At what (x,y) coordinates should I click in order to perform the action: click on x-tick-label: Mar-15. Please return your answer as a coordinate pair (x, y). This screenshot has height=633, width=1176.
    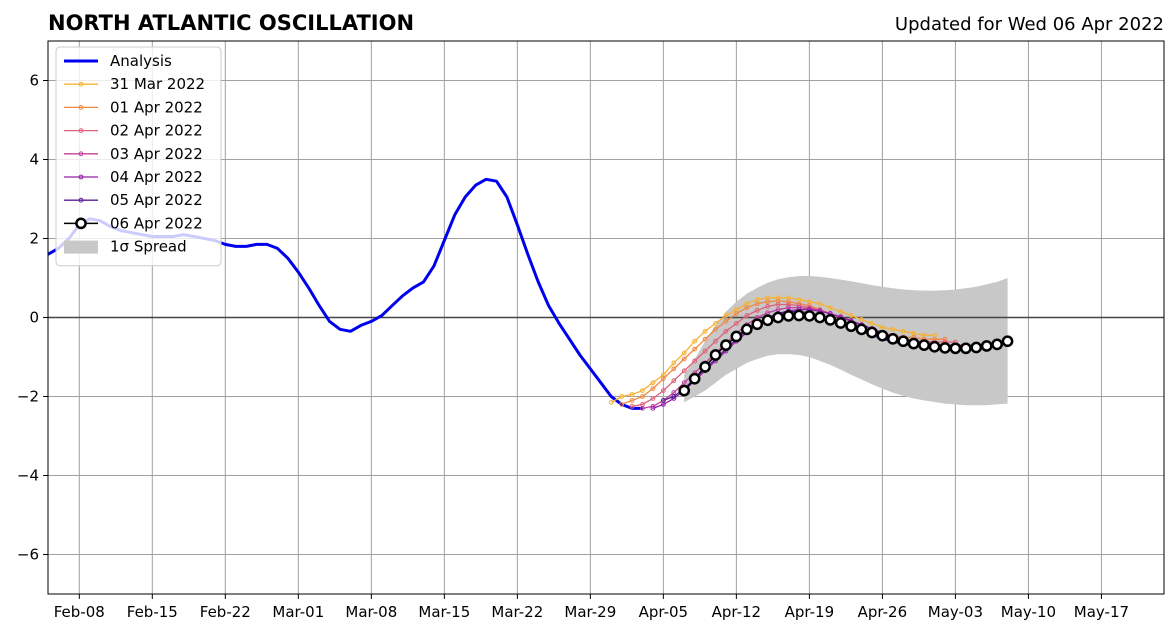
    Looking at the image, I should click on (444, 612).